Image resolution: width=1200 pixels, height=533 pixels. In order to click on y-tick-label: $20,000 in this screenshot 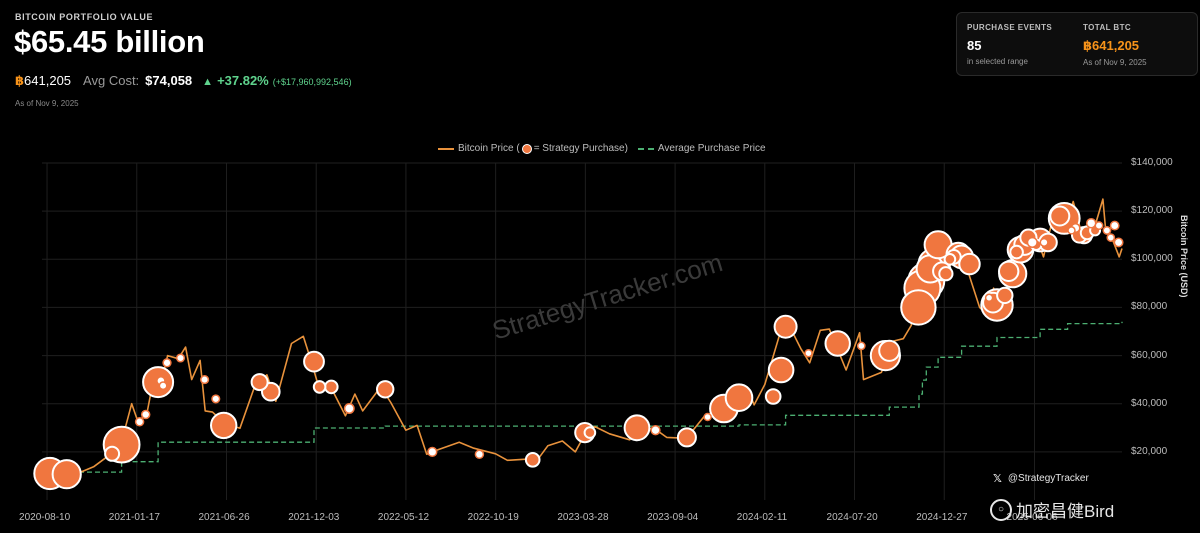, I will do `click(1149, 451)`.